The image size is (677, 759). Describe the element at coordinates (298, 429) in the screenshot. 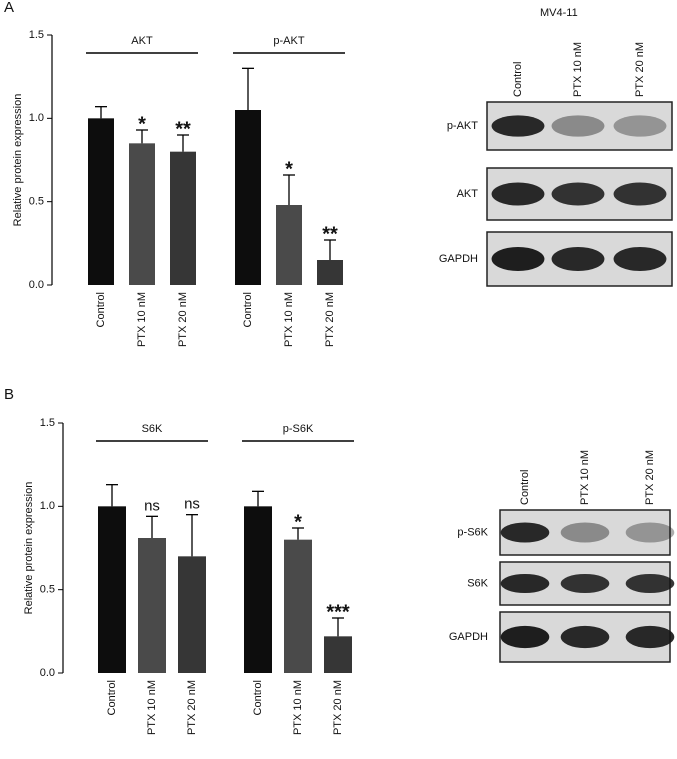

I see `group-label: p-S6K` at that location.